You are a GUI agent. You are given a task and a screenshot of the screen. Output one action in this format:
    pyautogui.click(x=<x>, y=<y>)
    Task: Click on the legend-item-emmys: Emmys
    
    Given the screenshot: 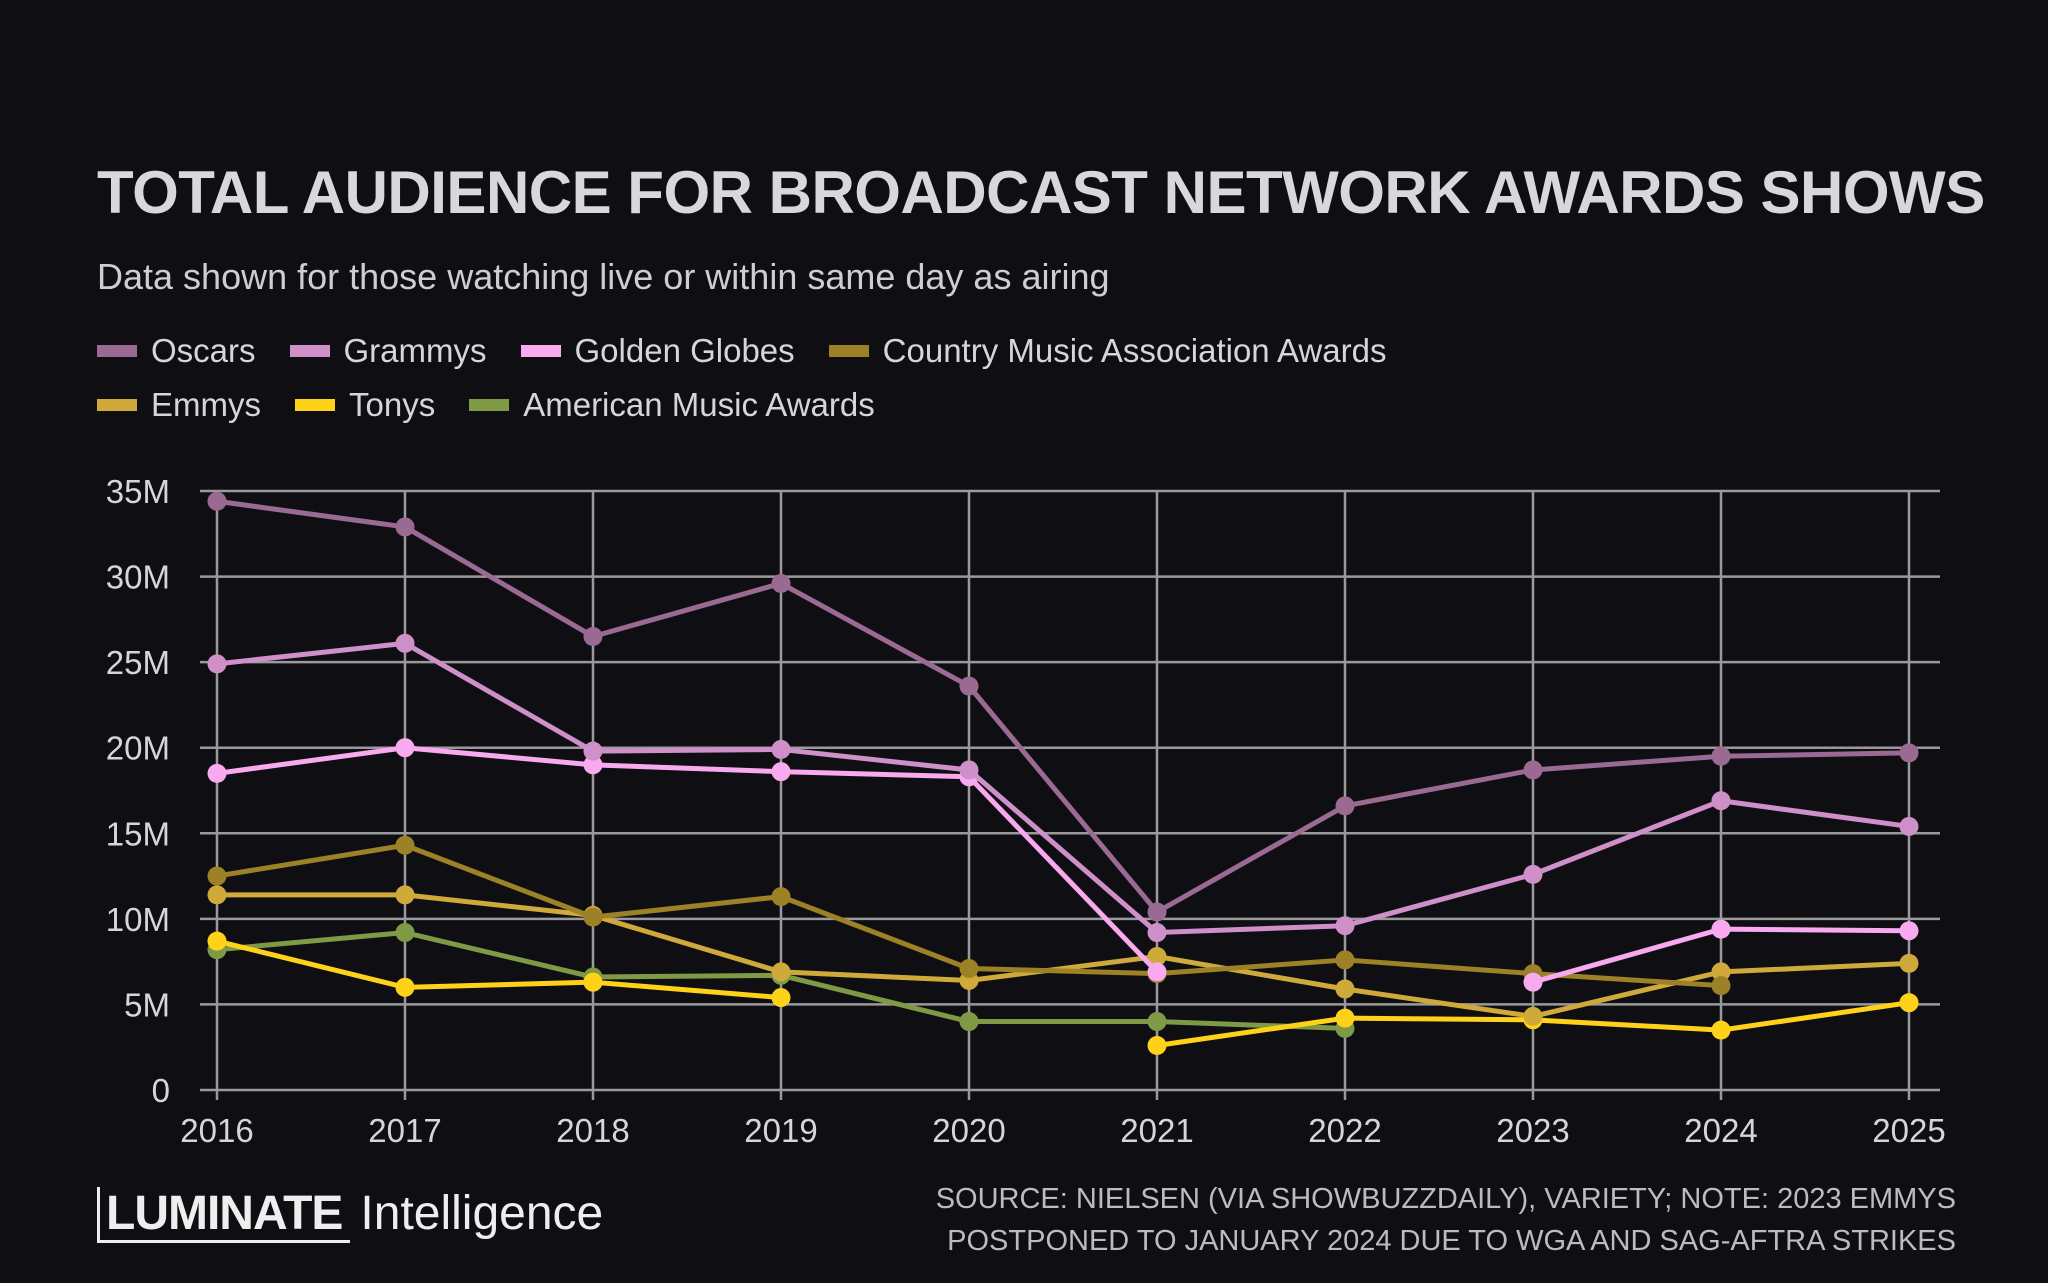 What is the action you would take?
    pyautogui.click(x=179, y=405)
    